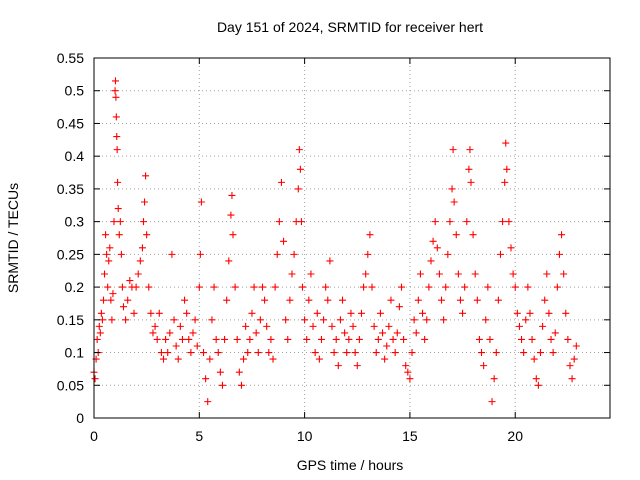  What do you see at coordinates (94, 436) in the screenshot?
I see `x-tick-label: 0` at bounding box center [94, 436].